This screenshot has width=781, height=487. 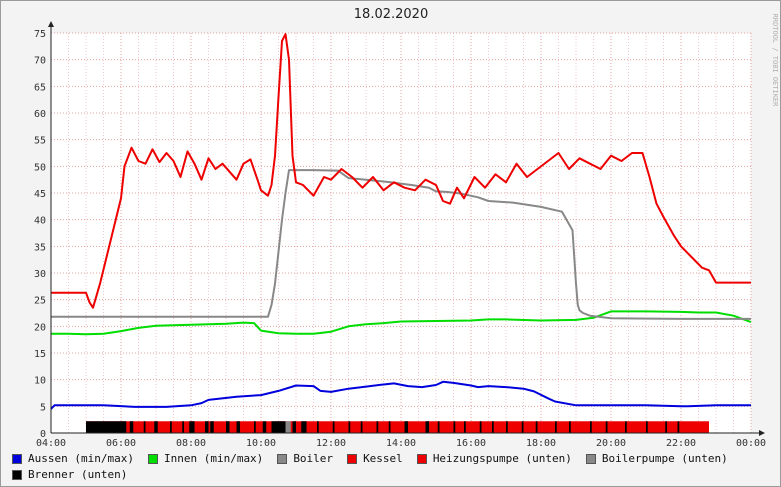 I want to click on y-tick-label: 20, so click(x=40, y=327).